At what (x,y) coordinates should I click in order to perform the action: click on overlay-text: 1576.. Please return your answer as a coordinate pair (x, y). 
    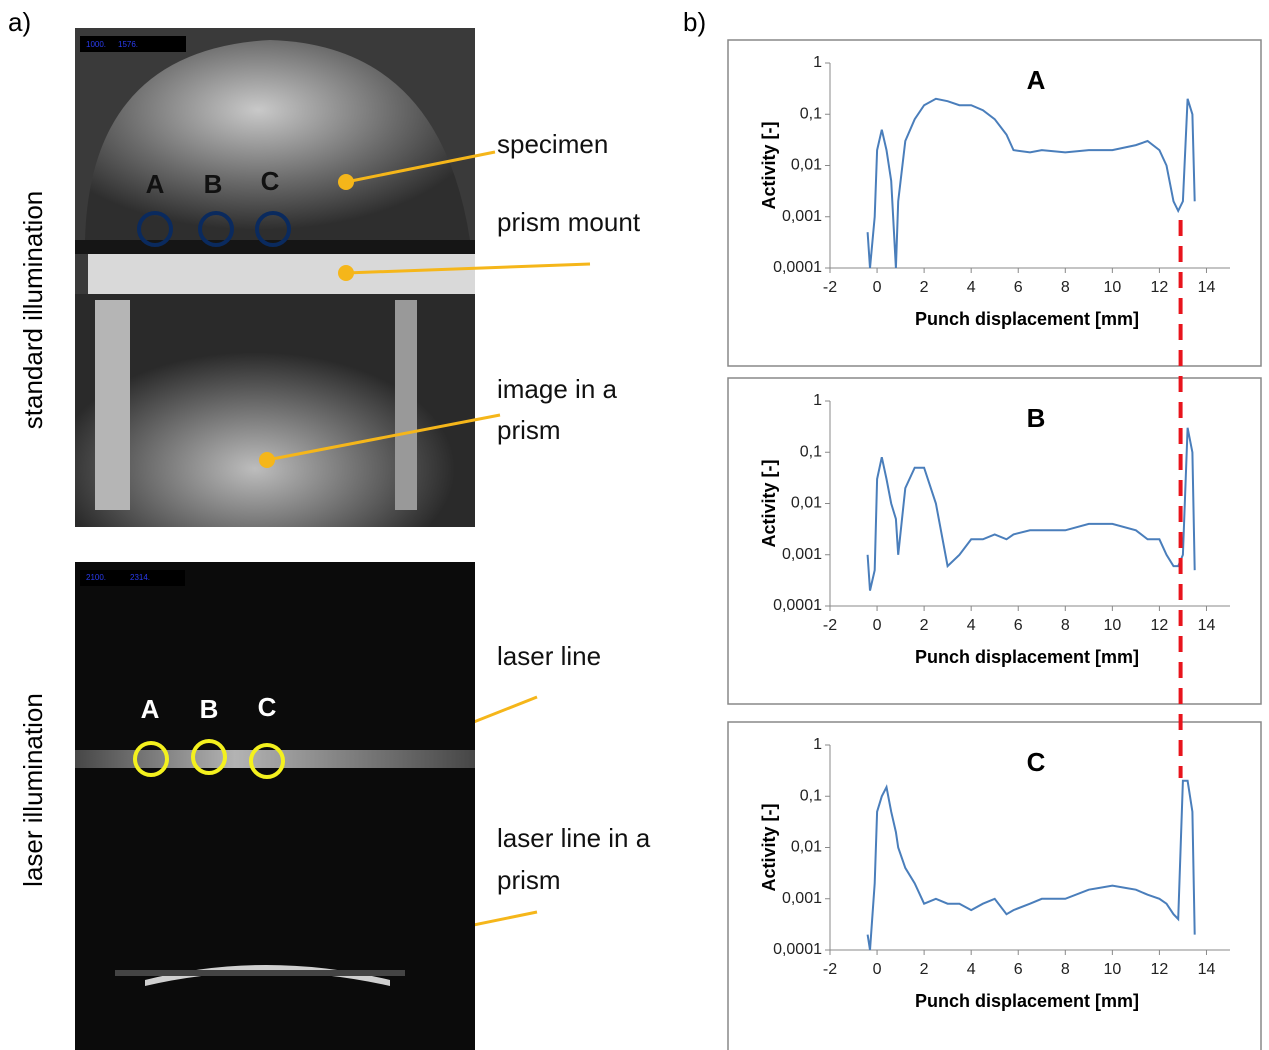
    Looking at the image, I should click on (128, 44).